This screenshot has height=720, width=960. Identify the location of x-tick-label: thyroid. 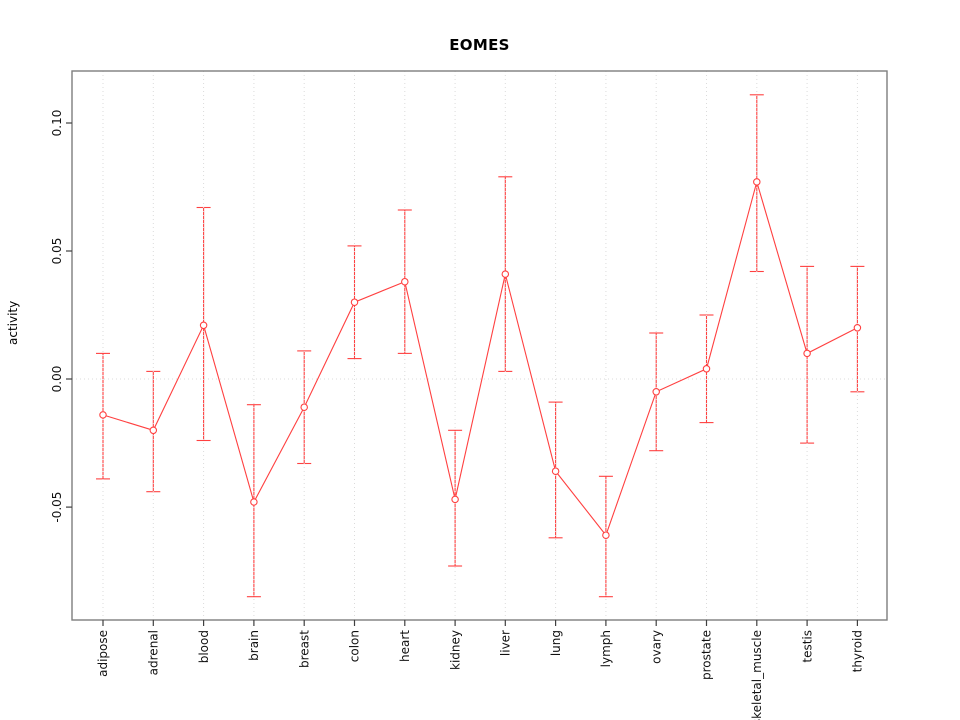
(858, 651).